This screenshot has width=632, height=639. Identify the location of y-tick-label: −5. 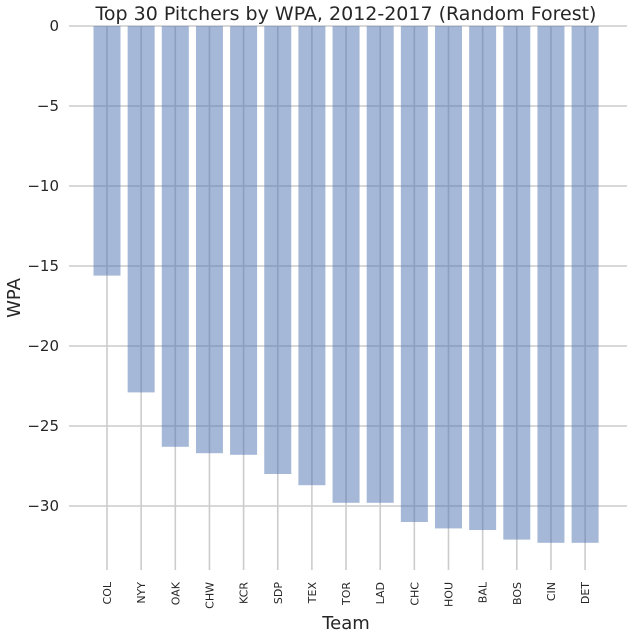
(48, 106).